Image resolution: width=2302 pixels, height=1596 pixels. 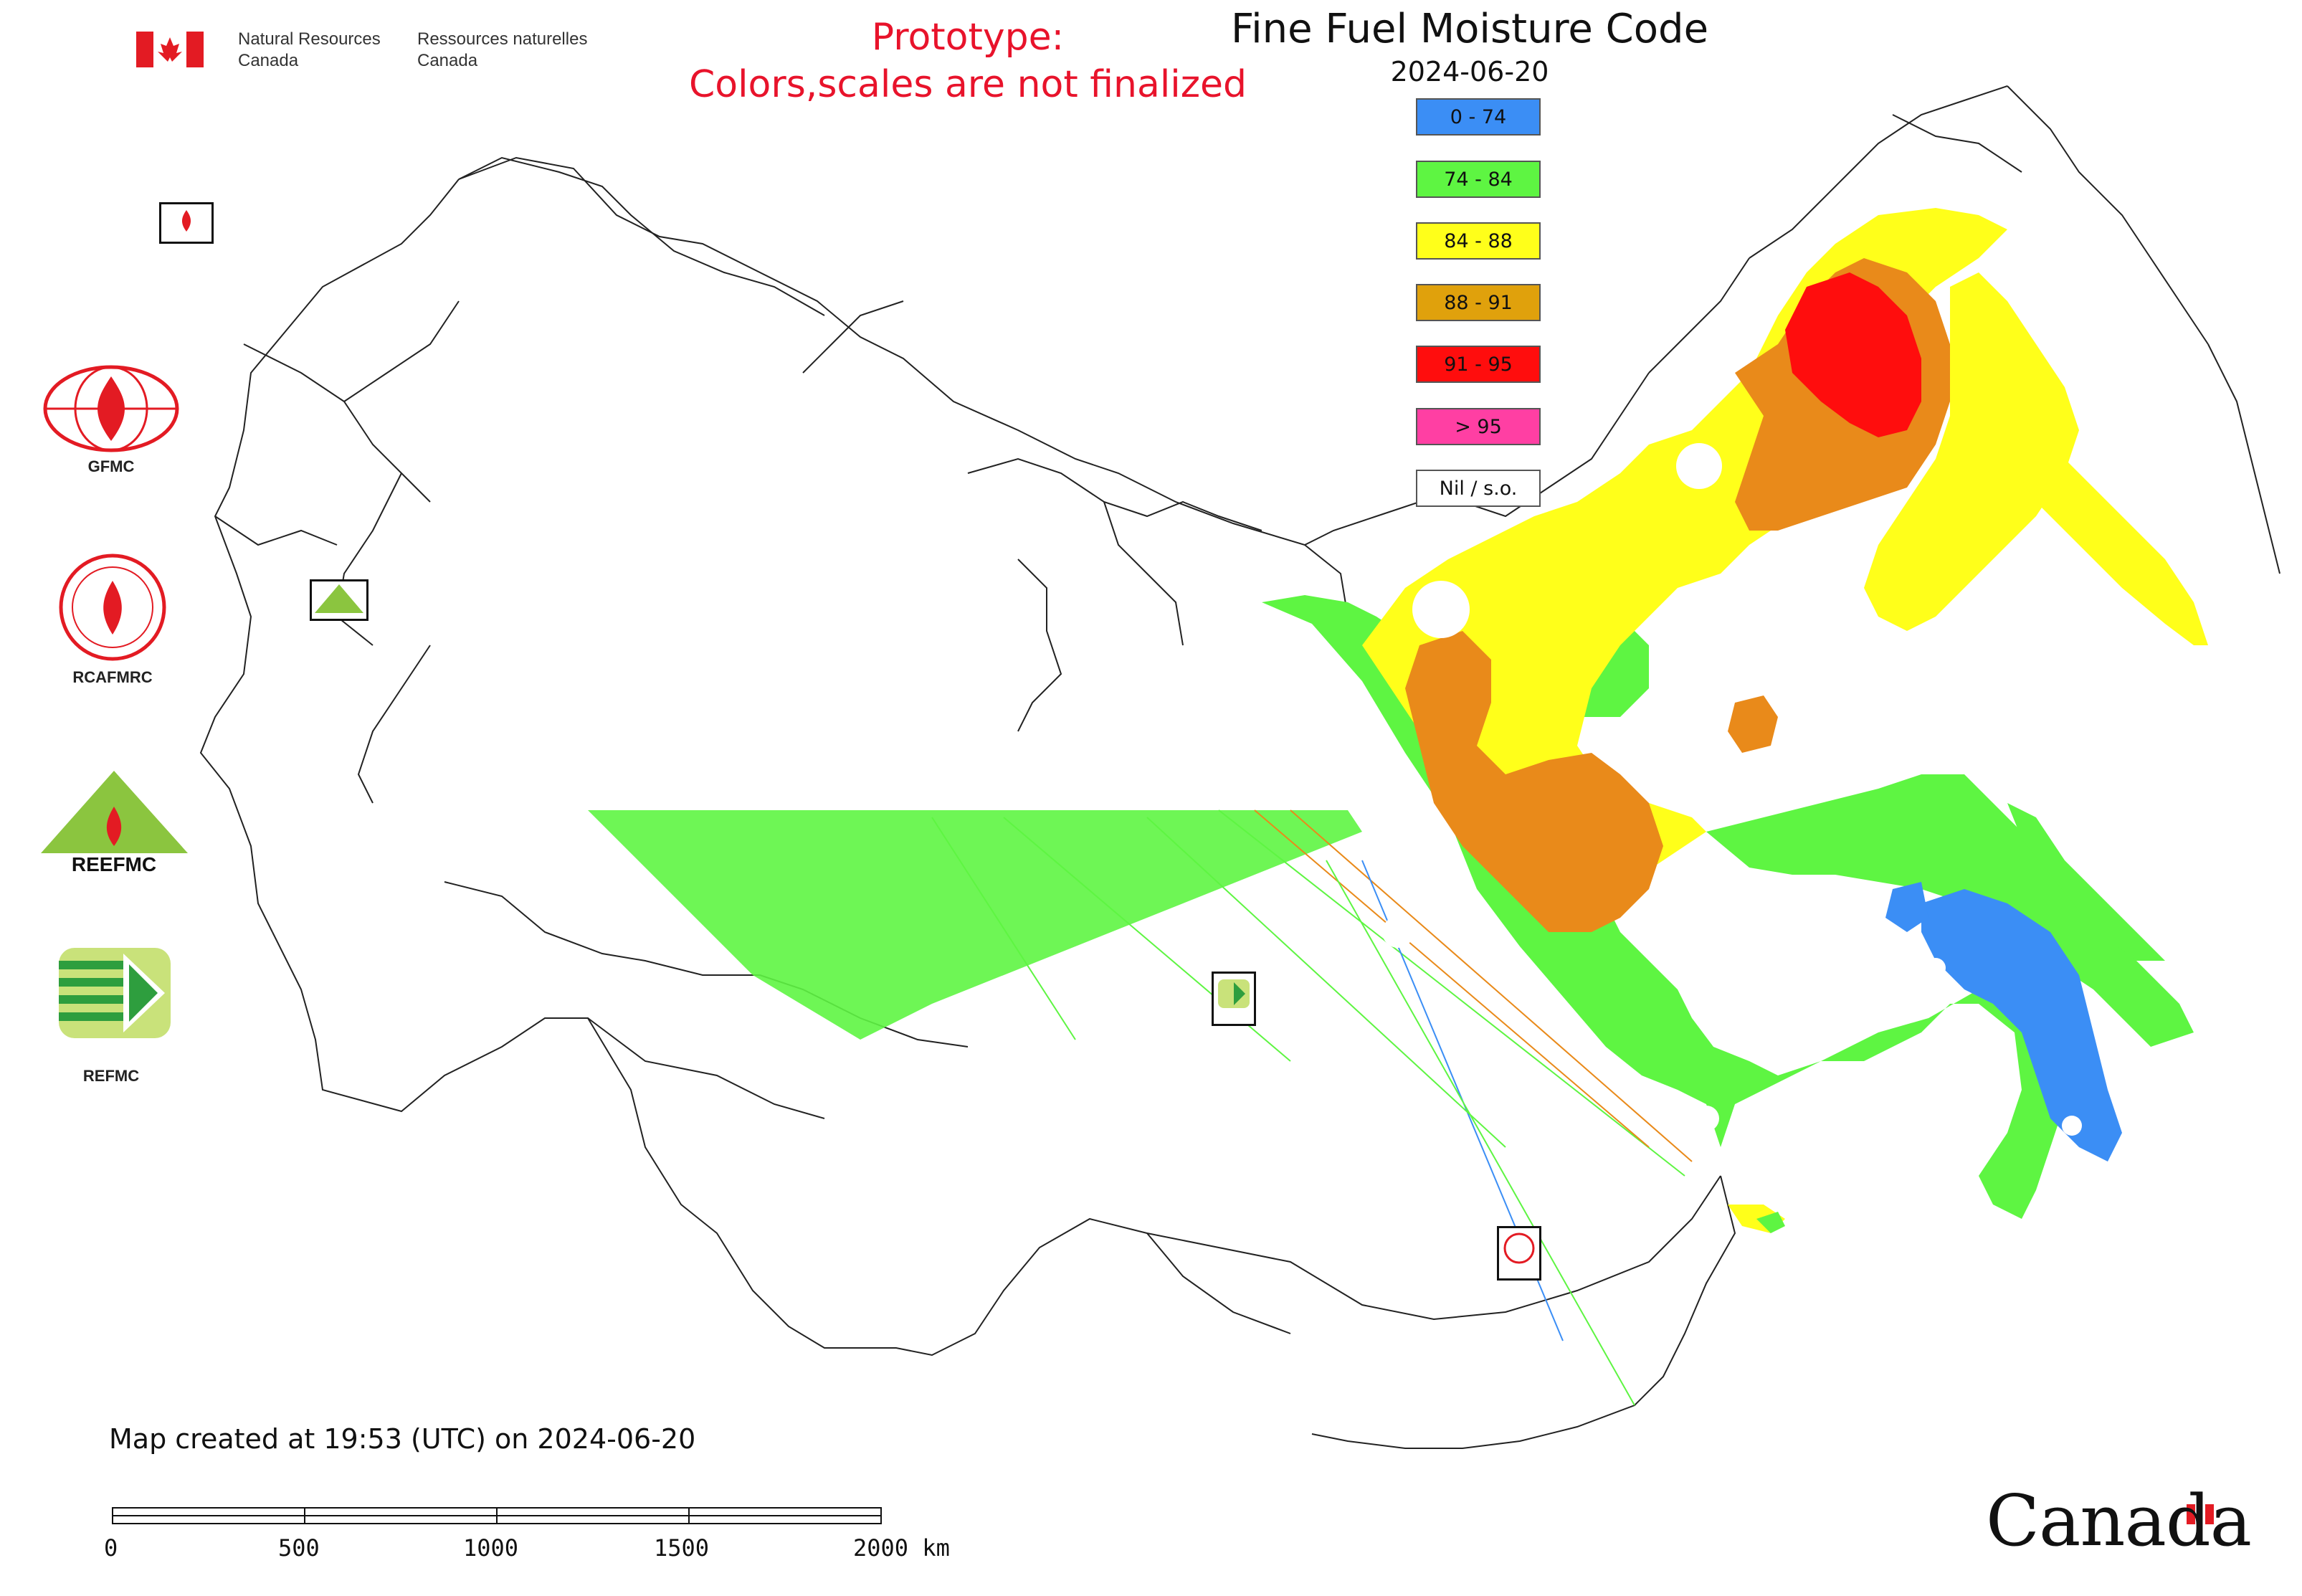 What do you see at coordinates (1972, 451) in the screenshot?
I see `ffmc-zone-84-88-ne` at bounding box center [1972, 451].